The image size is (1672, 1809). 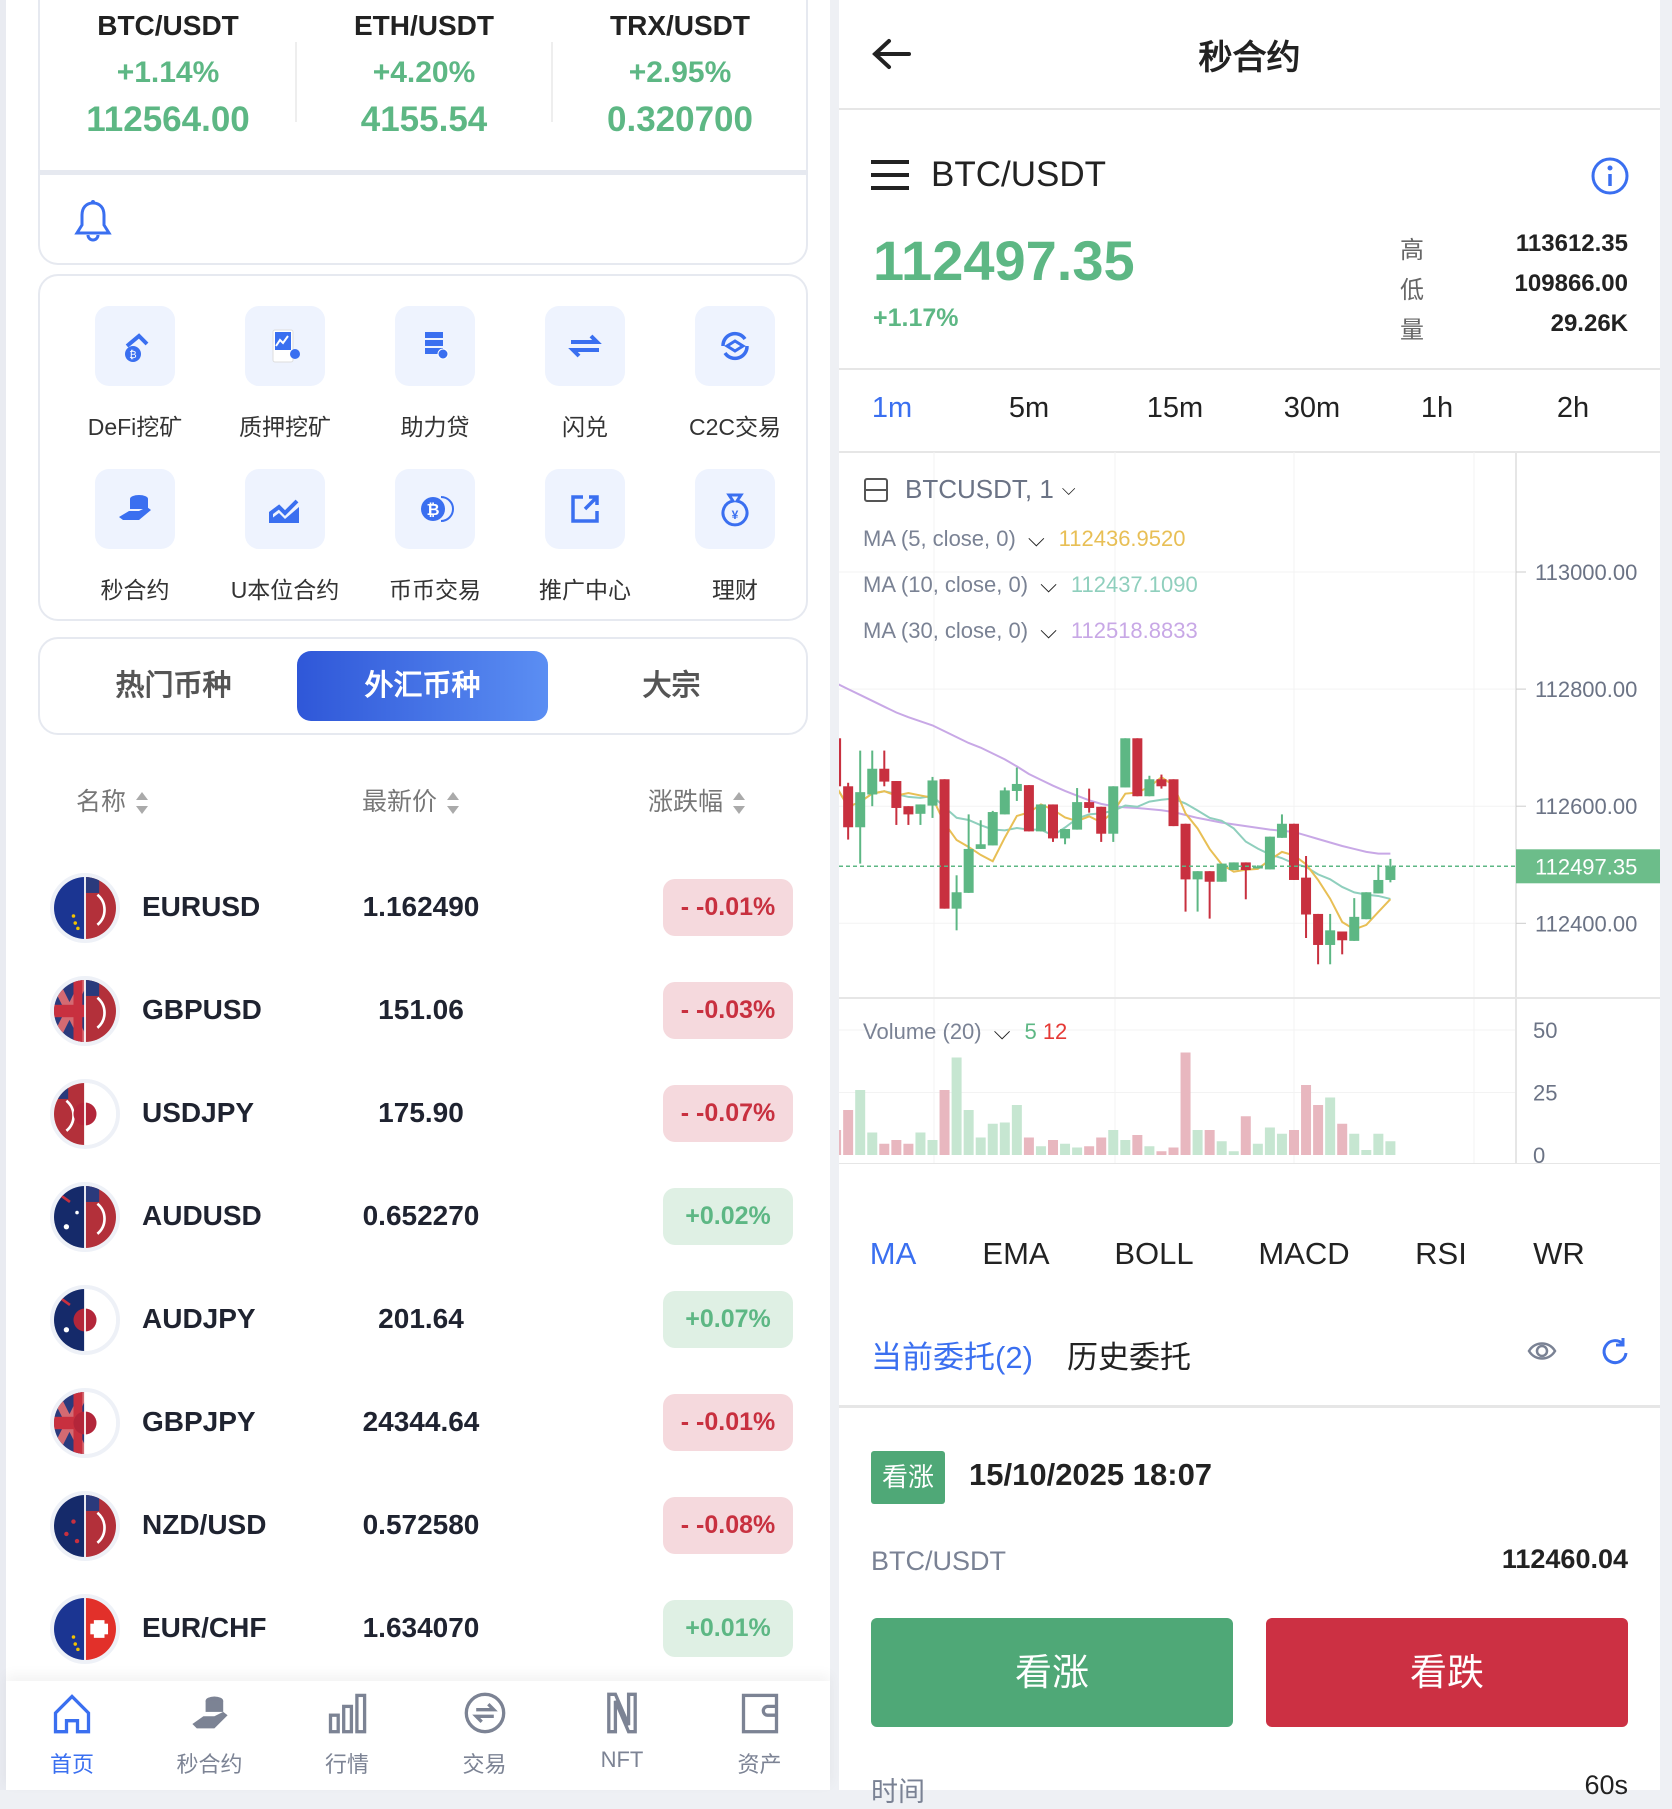 What do you see at coordinates (585, 427) in the screenshot?
I see `menu-item-label: 闪兑` at bounding box center [585, 427].